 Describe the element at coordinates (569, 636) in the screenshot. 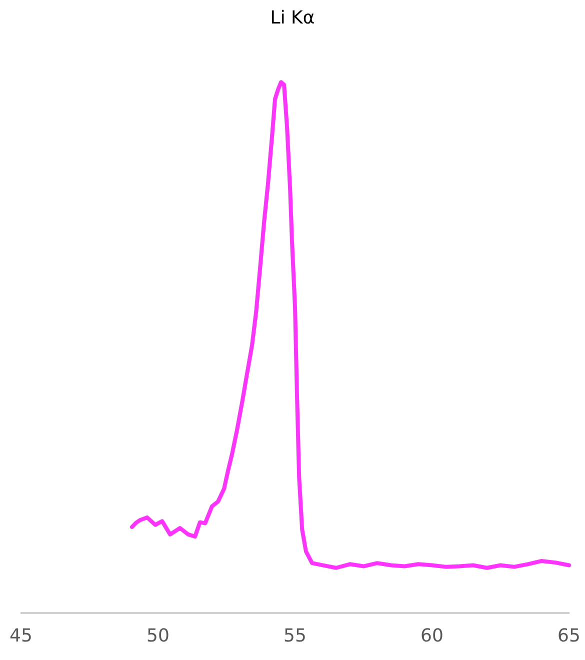

I see `x-tick-label: 65` at that location.